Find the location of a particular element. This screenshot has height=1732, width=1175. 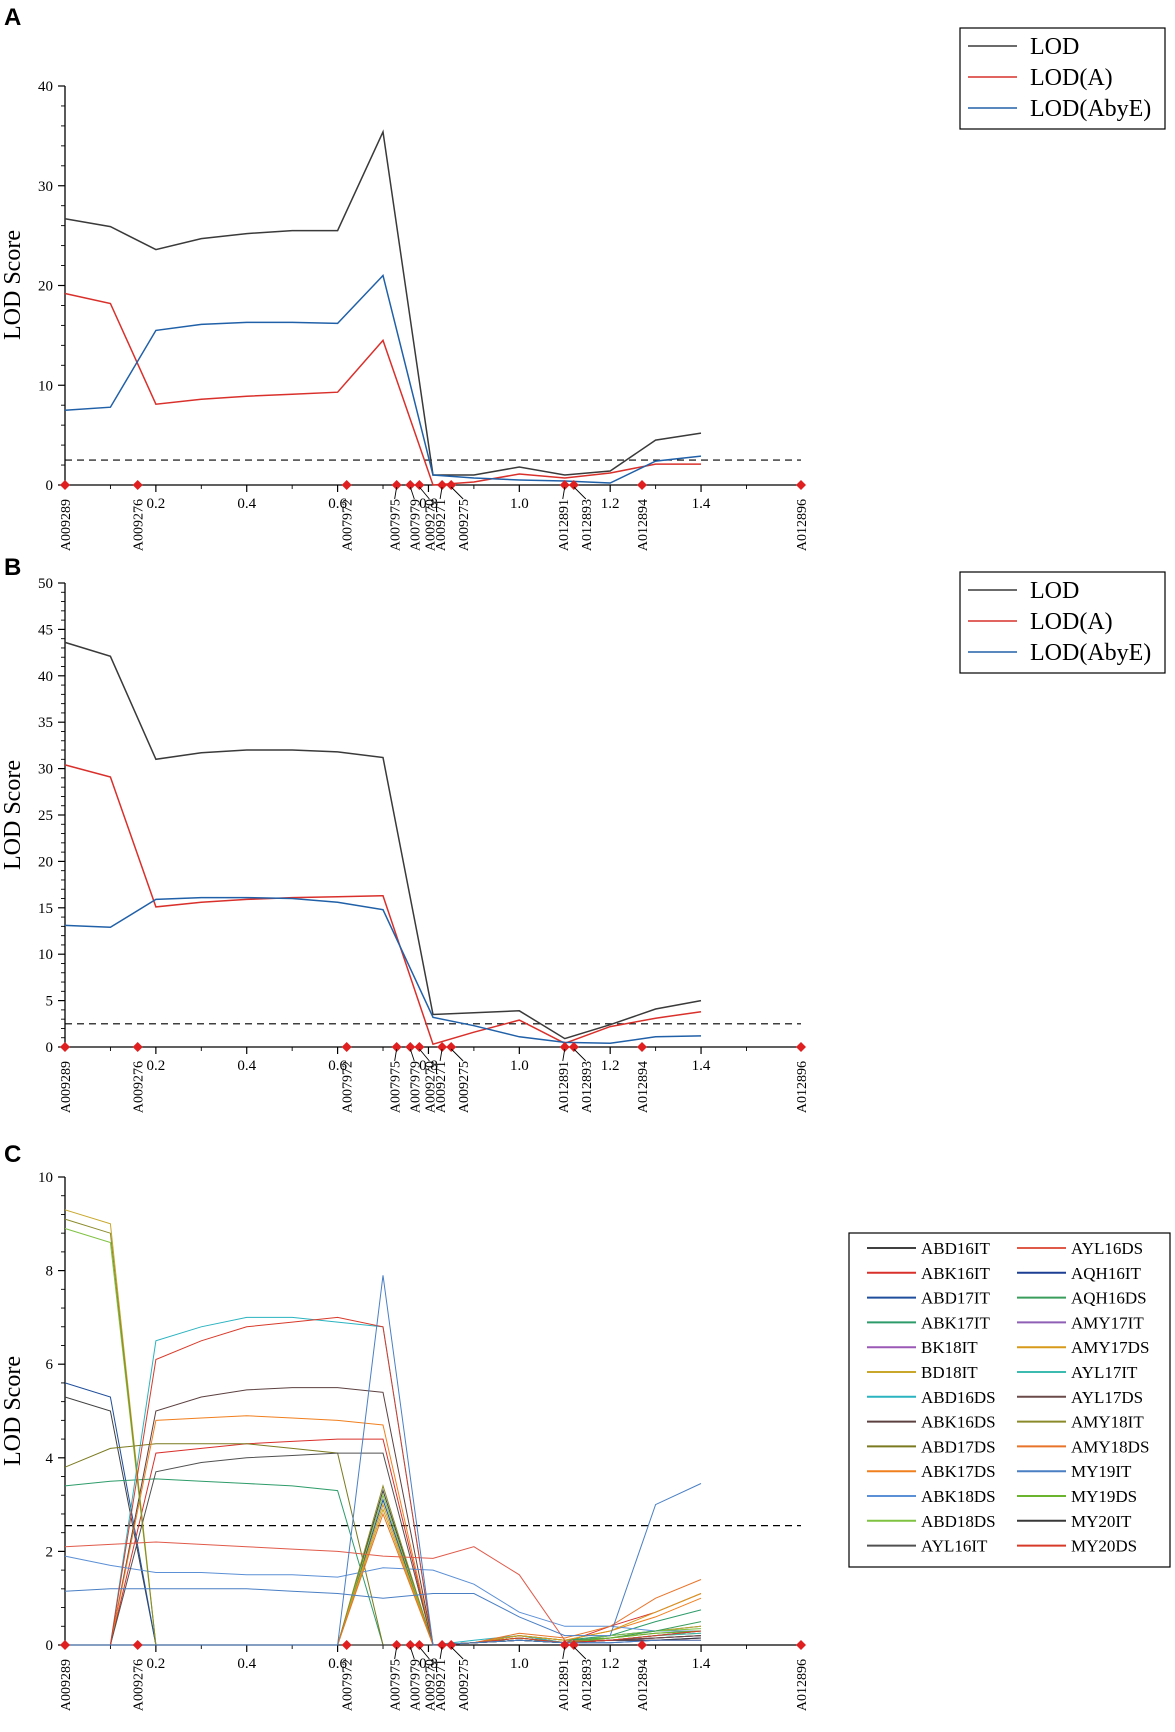

marker-label-c: A007975 is located at coordinates (396, 1685).